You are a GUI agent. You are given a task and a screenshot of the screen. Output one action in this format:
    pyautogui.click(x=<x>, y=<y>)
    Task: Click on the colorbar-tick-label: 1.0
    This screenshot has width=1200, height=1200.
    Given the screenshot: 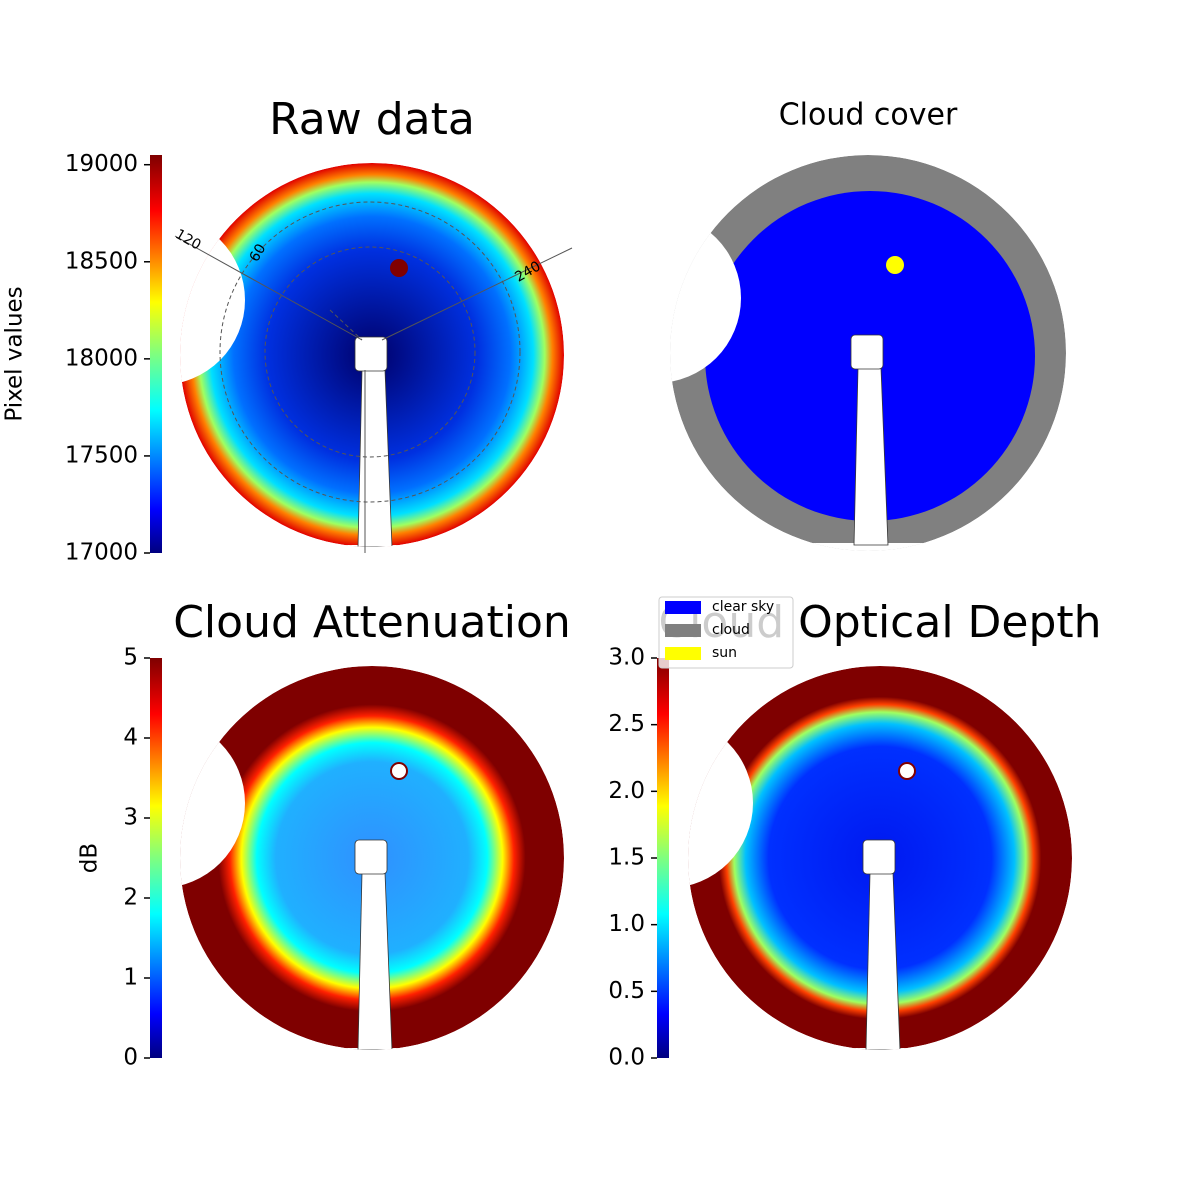 What is the action you would take?
    pyautogui.click(x=626, y=924)
    